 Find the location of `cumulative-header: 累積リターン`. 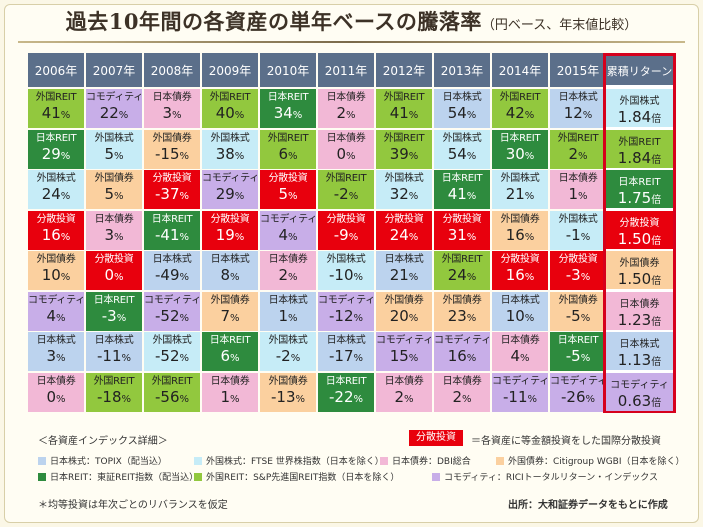

cumulative-header: 累積リターン is located at coordinates (639, 70).